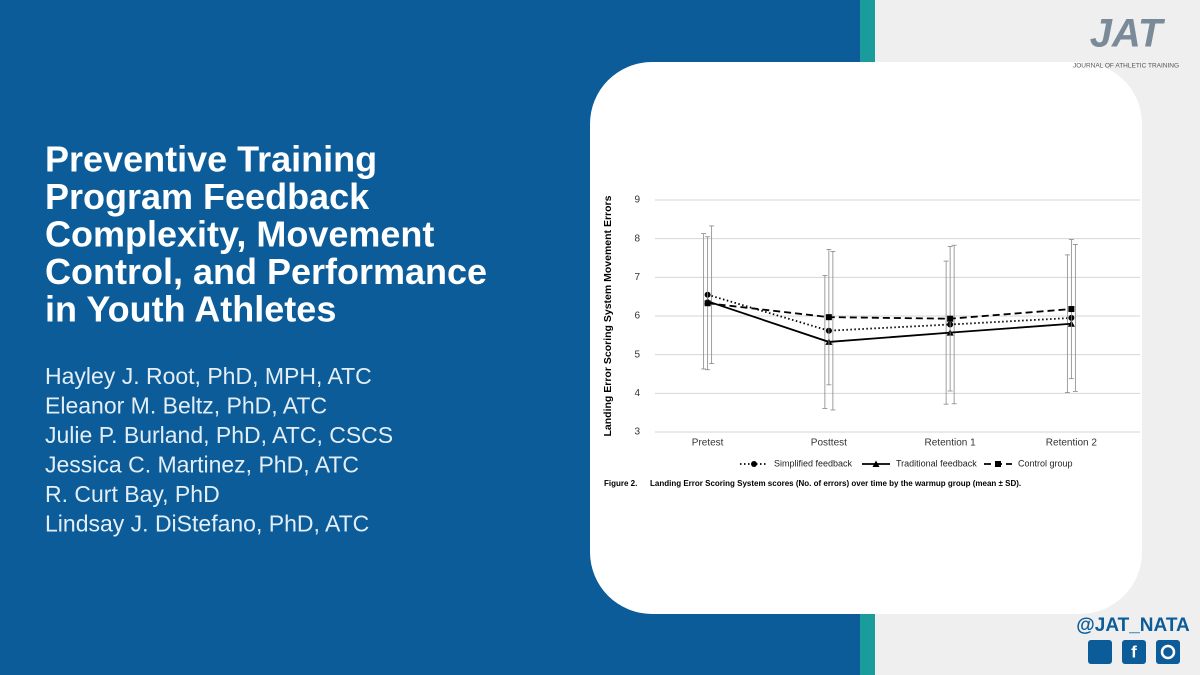 This screenshot has width=1200, height=675. Describe the element at coordinates (637, 277) in the screenshot. I see `y-tick-label: 7` at that location.